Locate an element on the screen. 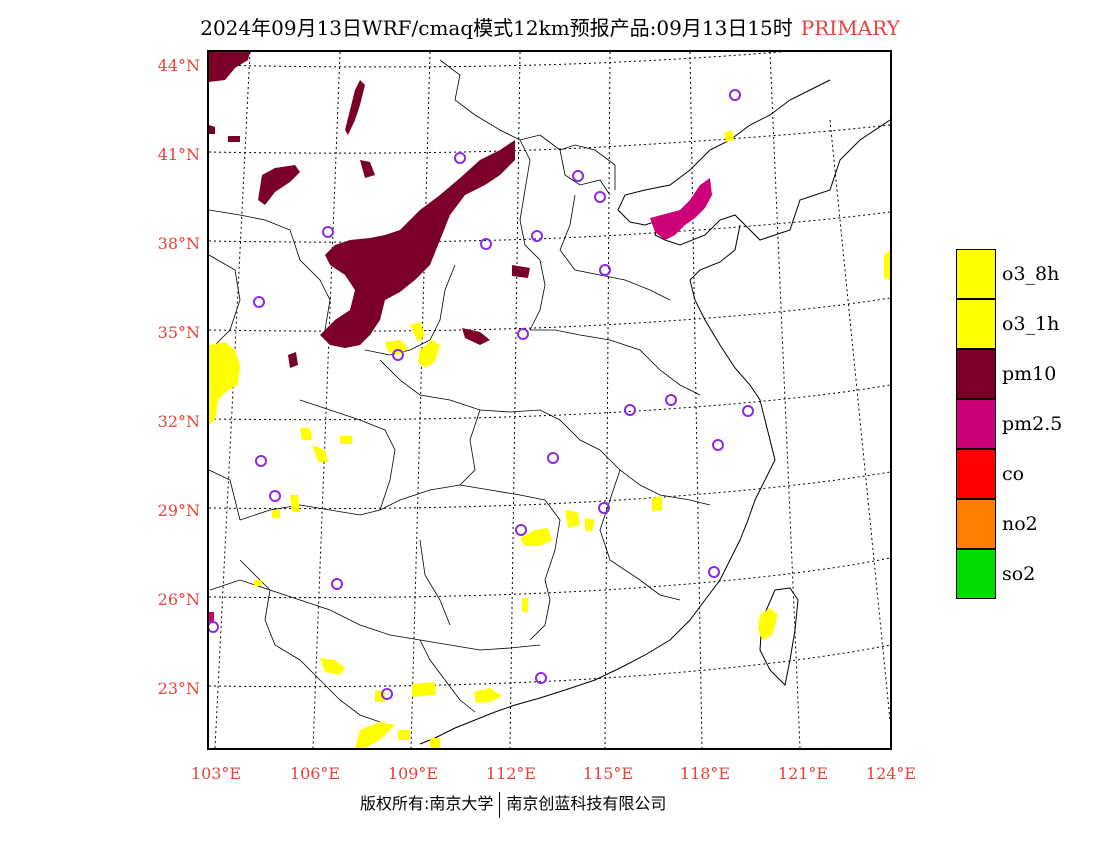 Image resolution: width=1100 pixels, height=850 pixels. legend-label: so2 is located at coordinates (1019, 574).